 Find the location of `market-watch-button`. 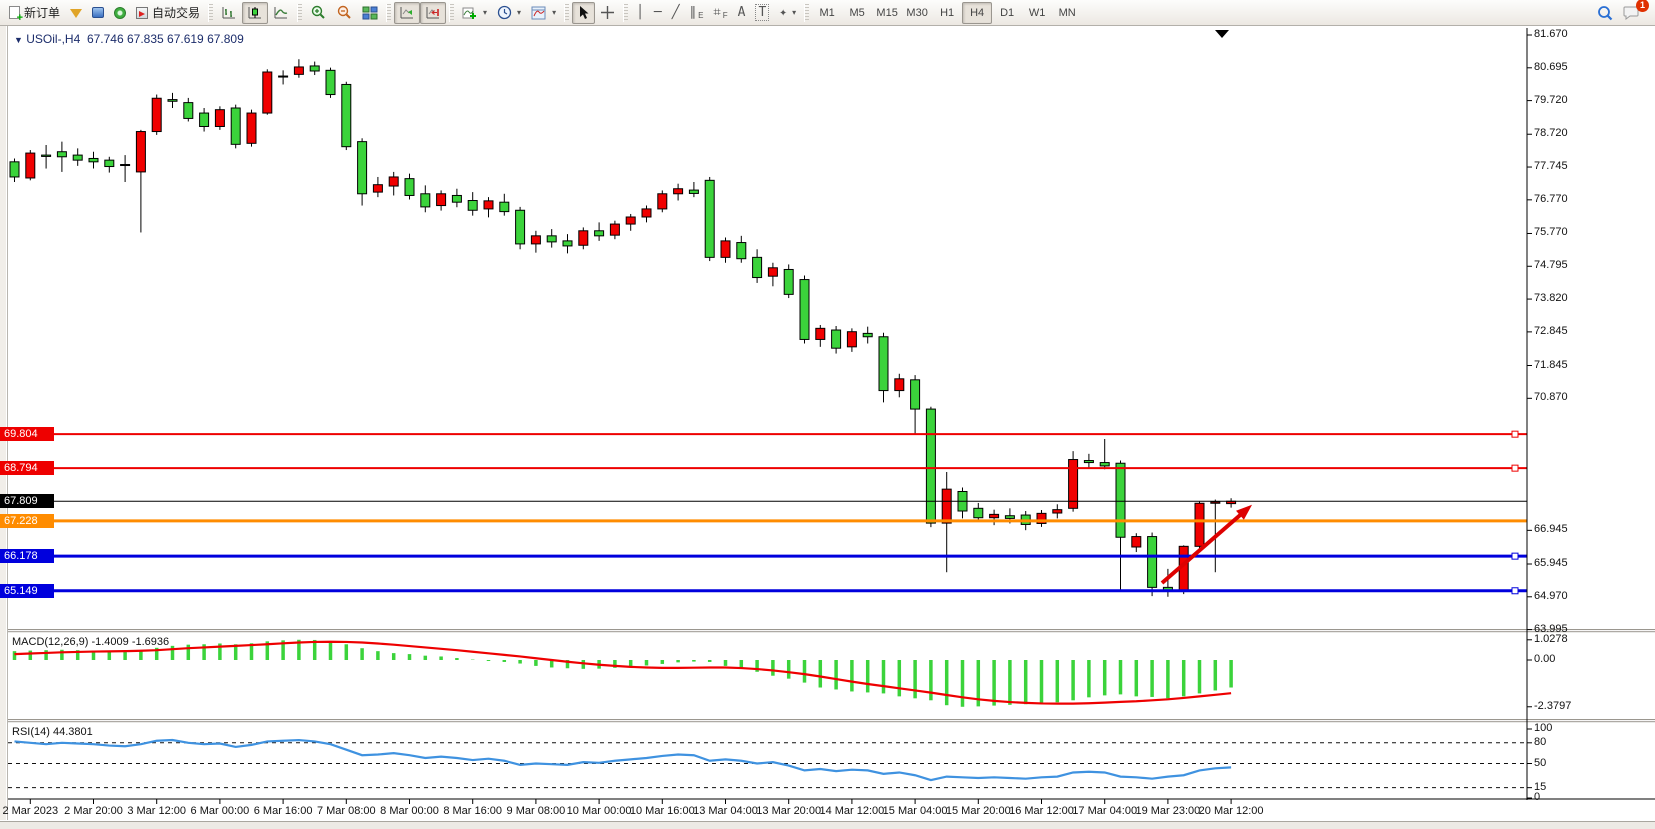

market-watch-button is located at coordinates (76, 13).